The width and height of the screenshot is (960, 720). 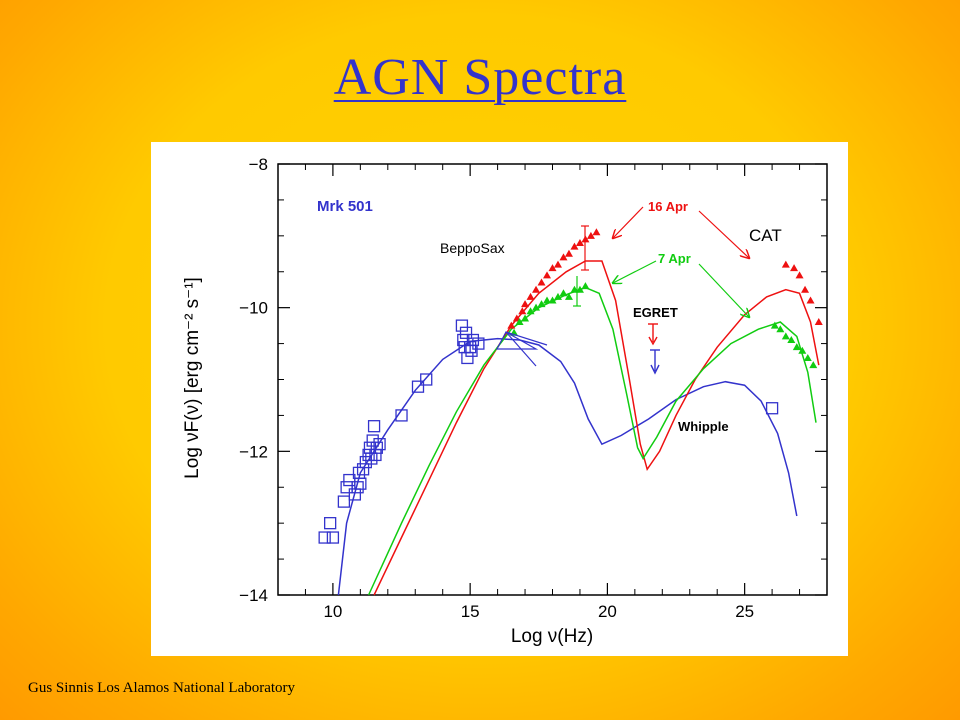 What do you see at coordinates (552, 636) in the screenshot?
I see `x-axis-label: Log ν(Hz)` at bounding box center [552, 636].